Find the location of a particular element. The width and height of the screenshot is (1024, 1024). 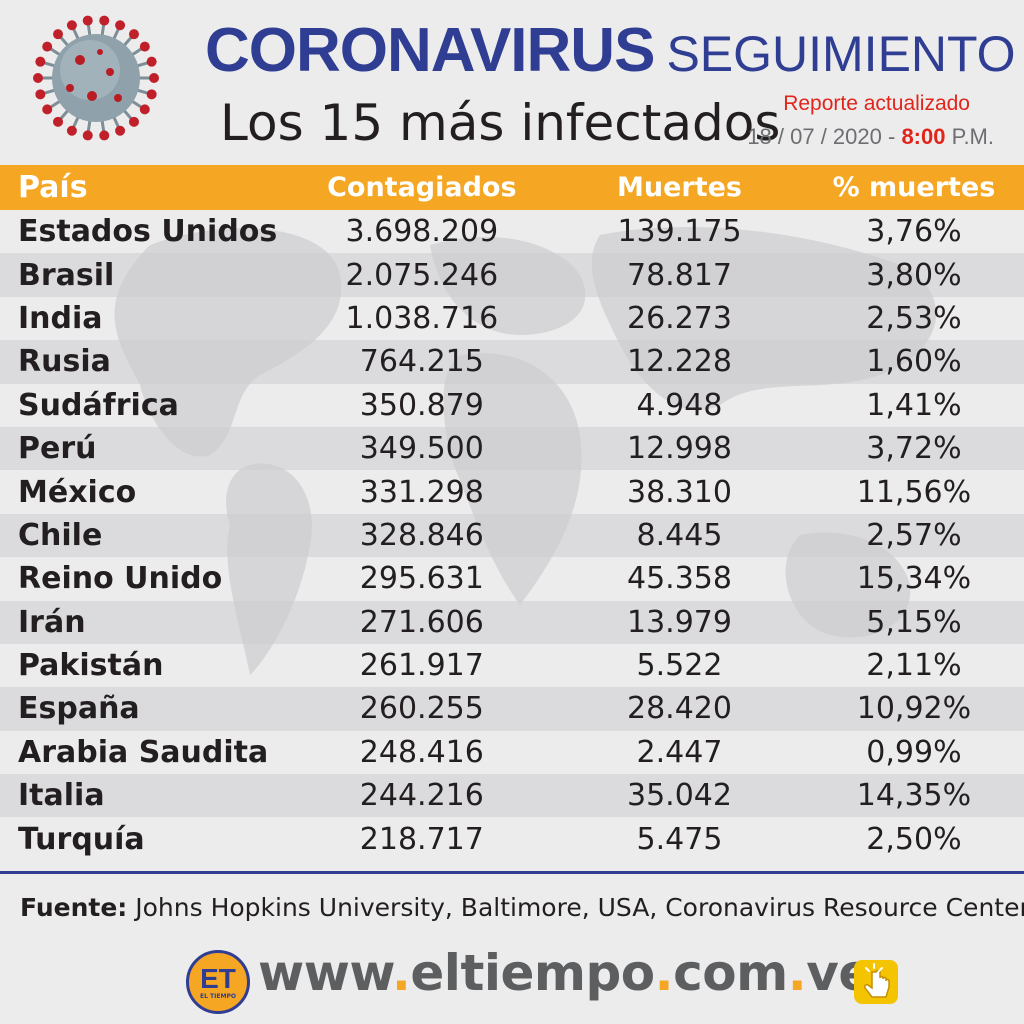

cell-infected: 349.500 is located at coordinates (421, 449).